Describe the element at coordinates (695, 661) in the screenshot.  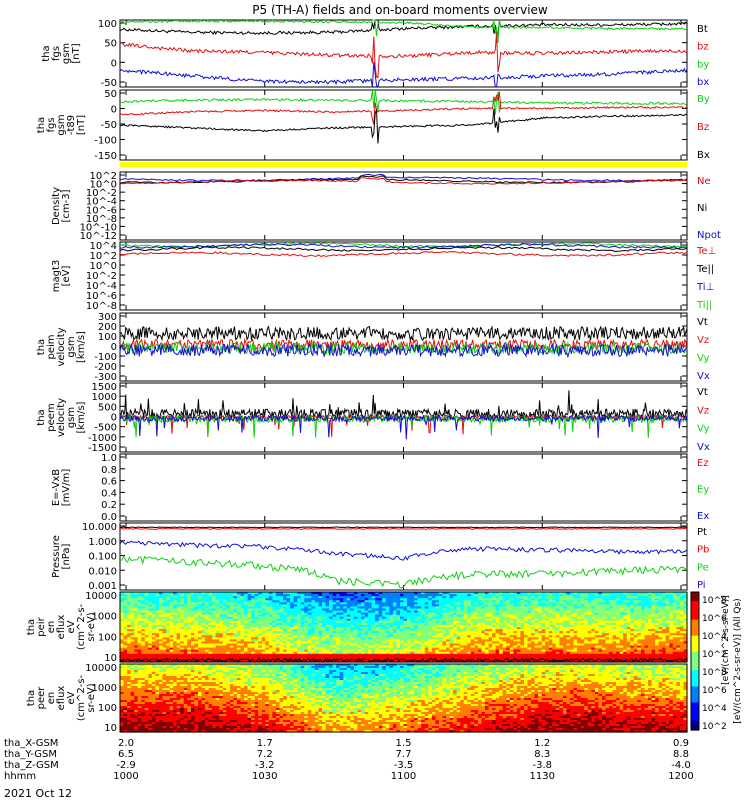
I see `colorbar-frame` at that location.